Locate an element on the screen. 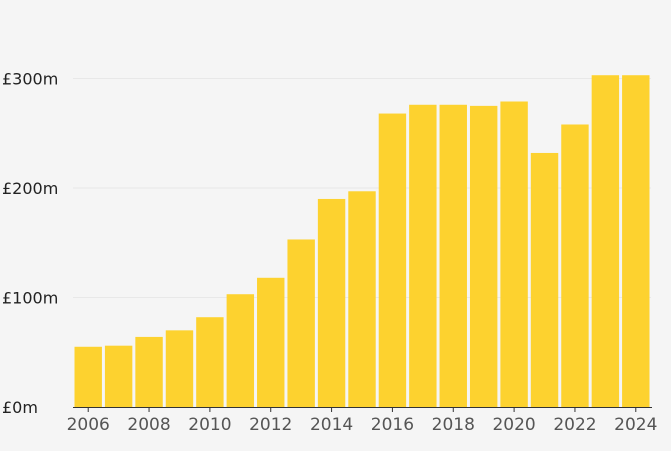  bar-2024 is located at coordinates (636, 241).